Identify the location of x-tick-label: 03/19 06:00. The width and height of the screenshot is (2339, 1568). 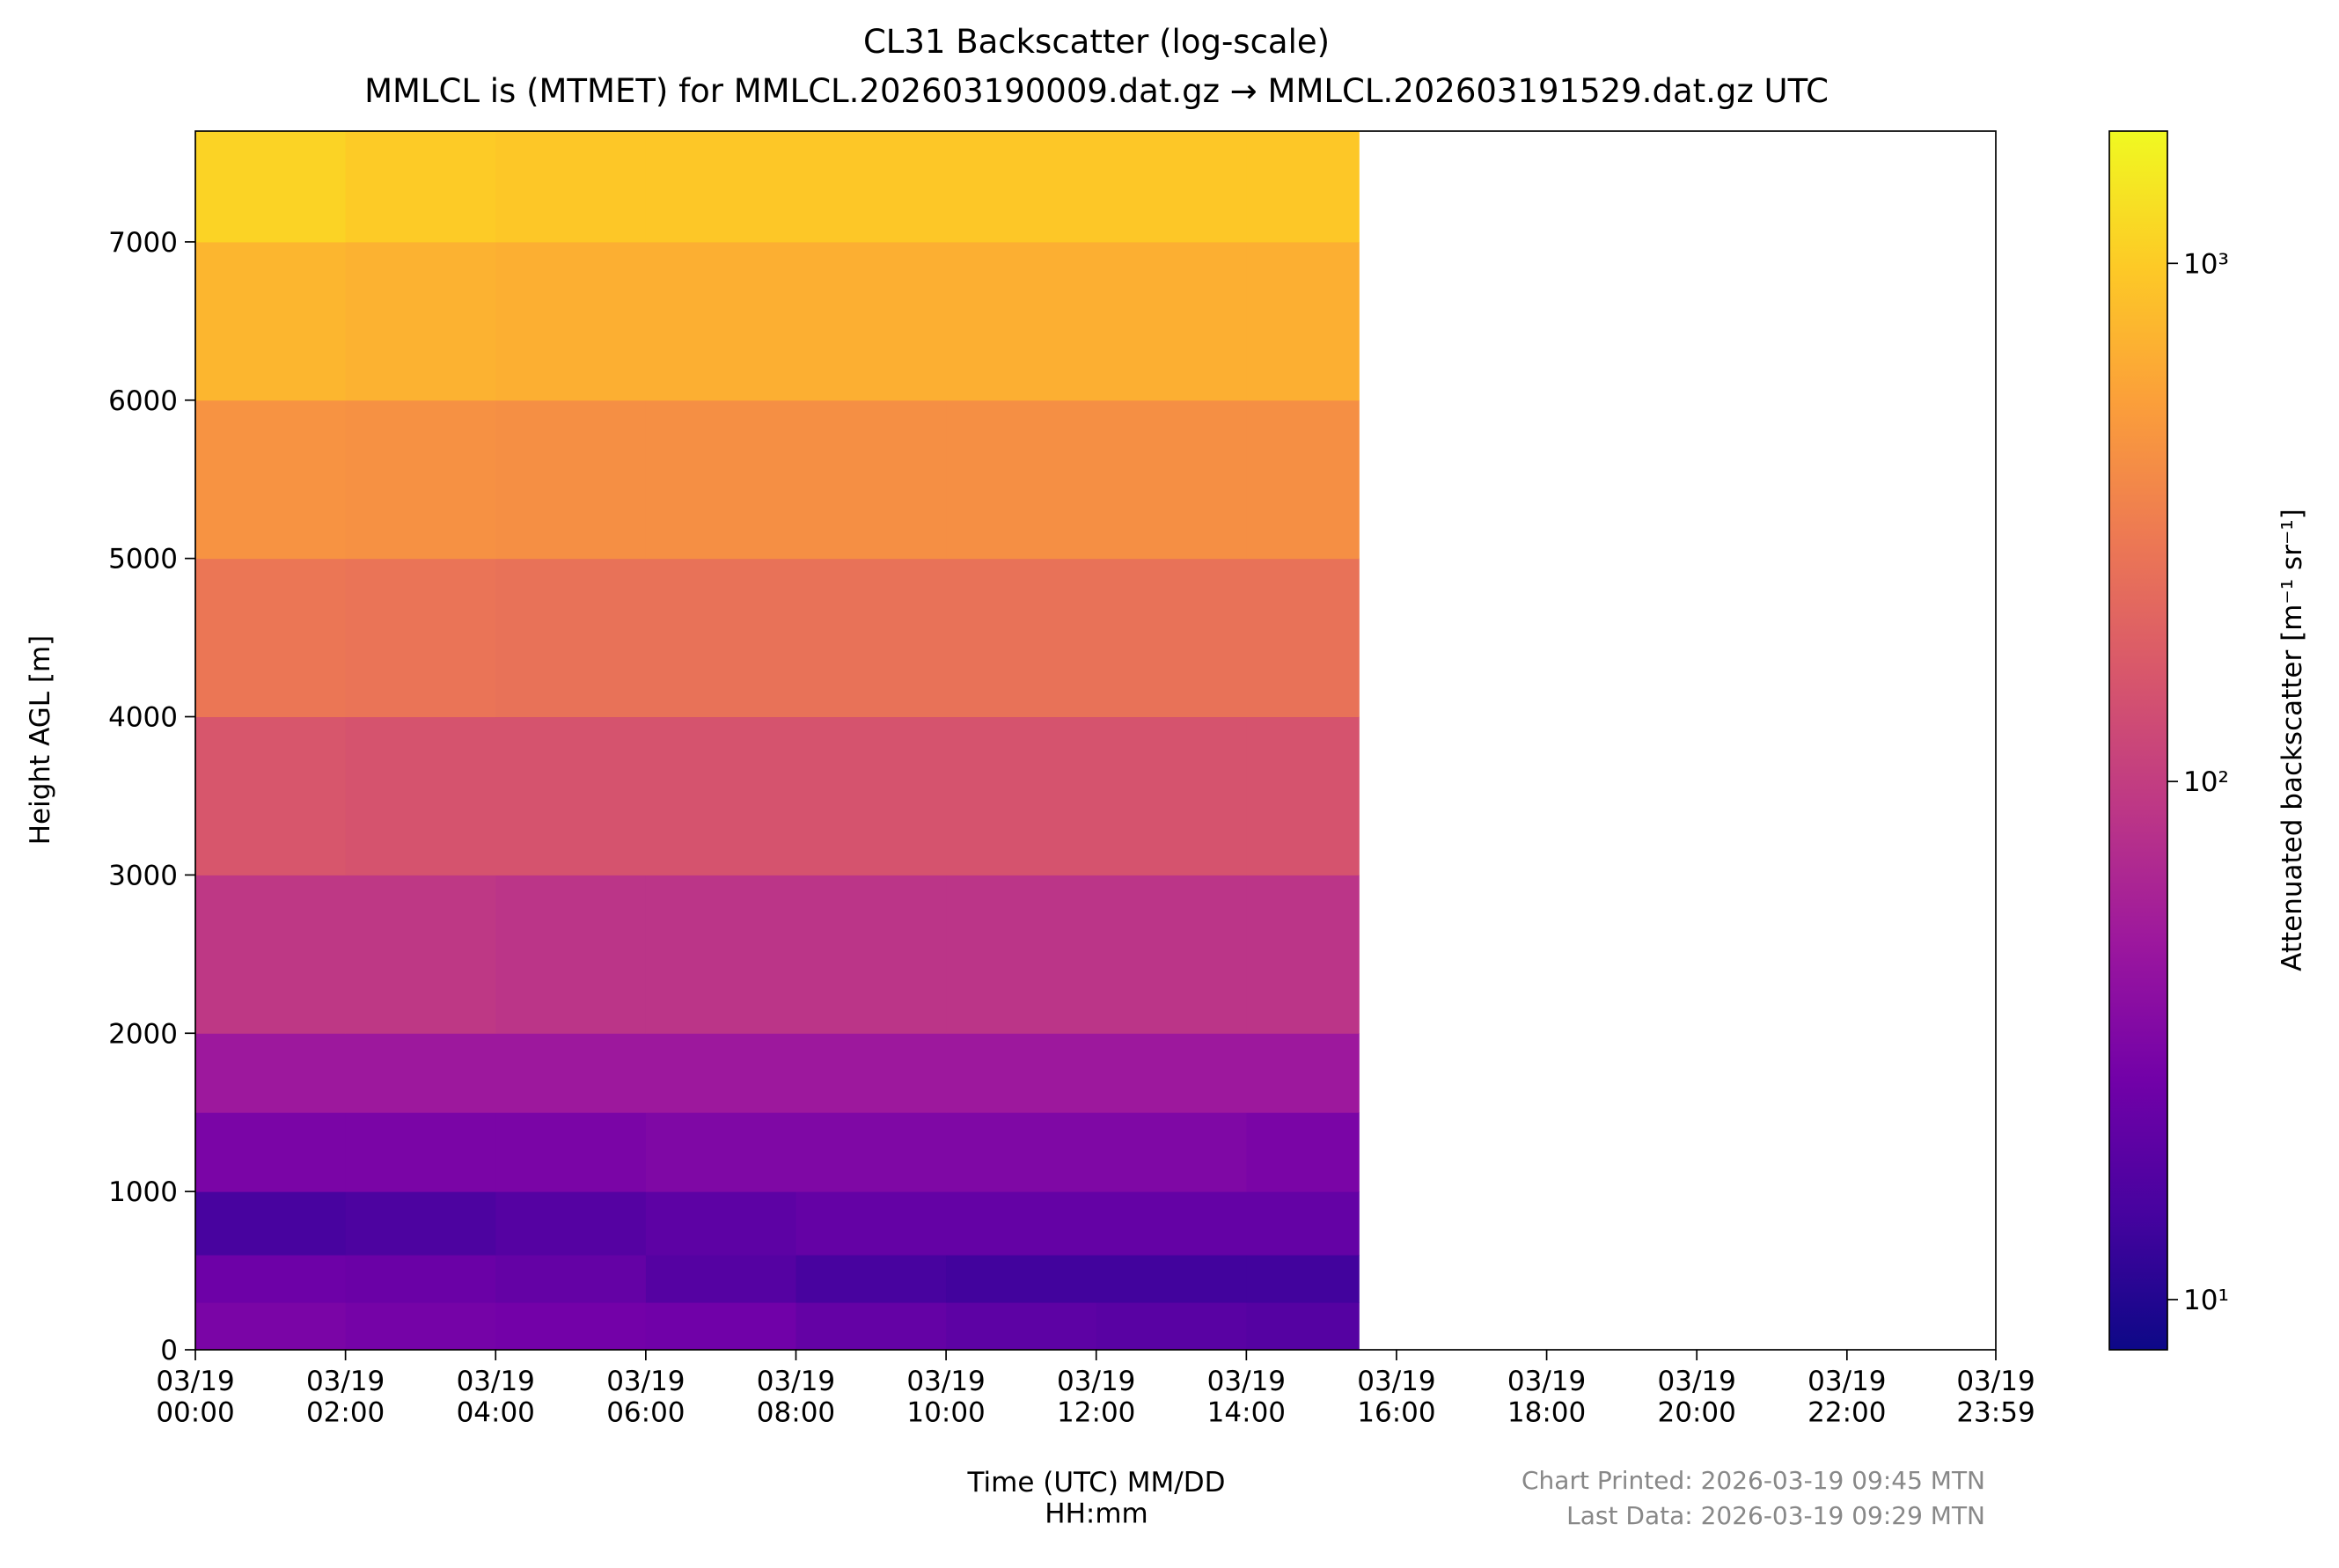
(645, 1397).